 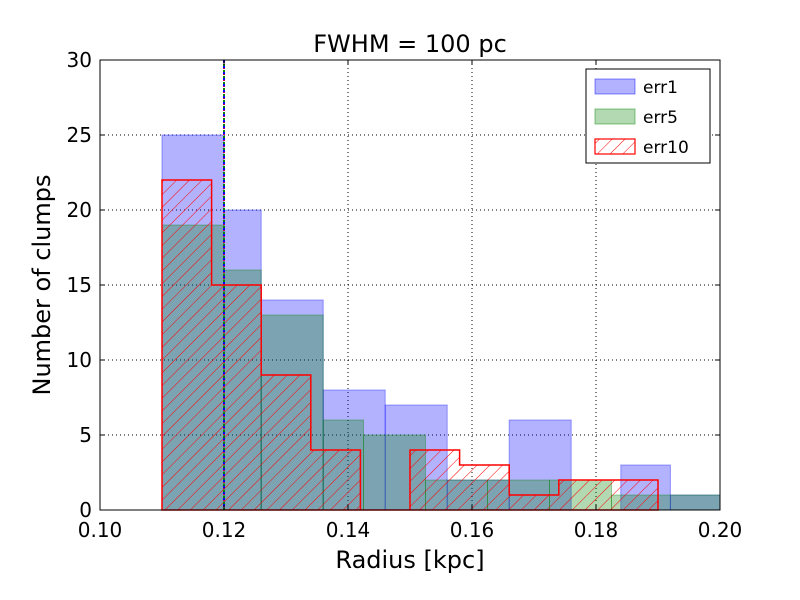 What do you see at coordinates (410, 44) in the screenshot?
I see `chart-title: FWHM = 100 pc` at bounding box center [410, 44].